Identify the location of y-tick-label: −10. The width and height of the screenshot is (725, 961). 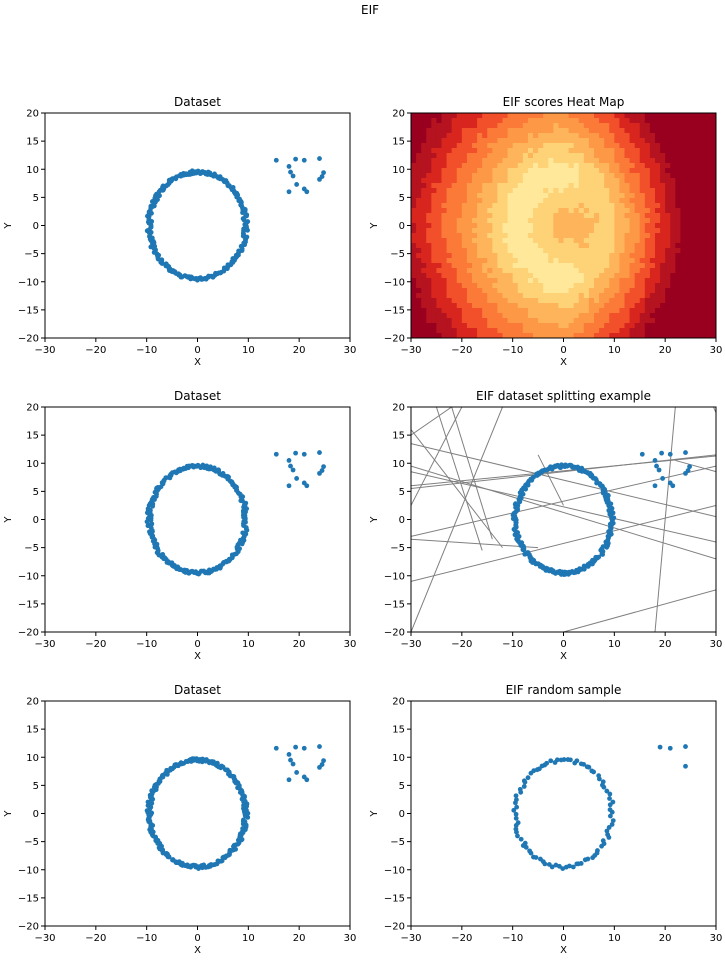
(394, 870).